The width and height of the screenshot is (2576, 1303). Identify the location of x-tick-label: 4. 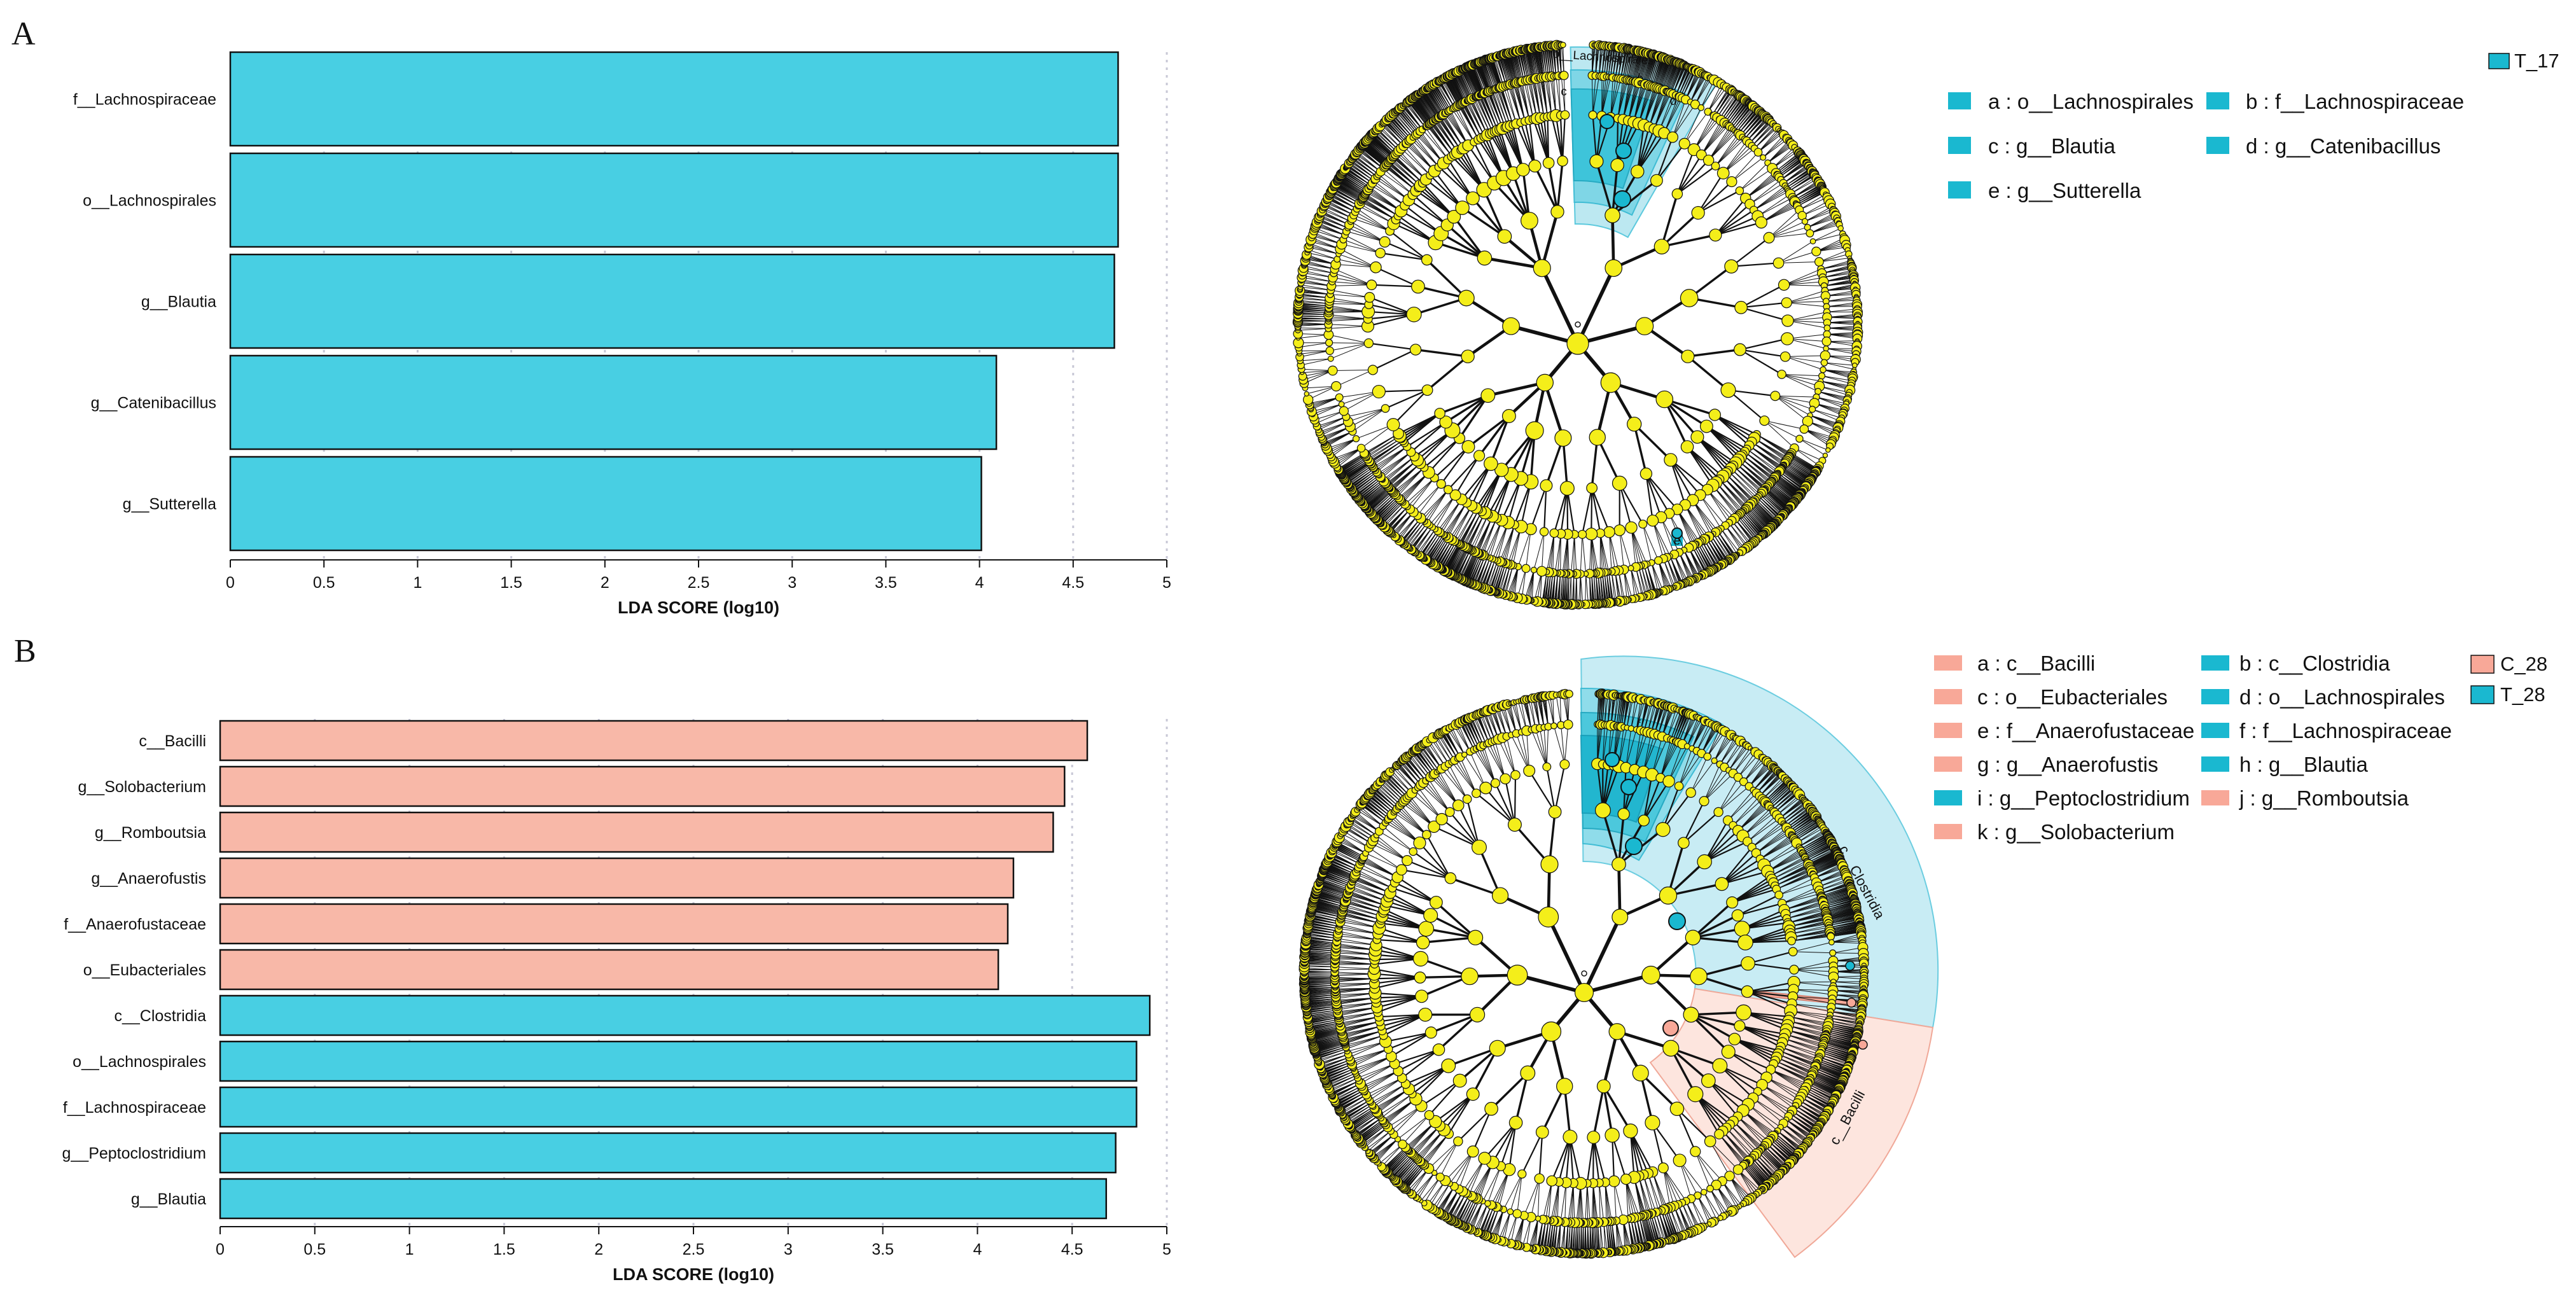
(980, 583).